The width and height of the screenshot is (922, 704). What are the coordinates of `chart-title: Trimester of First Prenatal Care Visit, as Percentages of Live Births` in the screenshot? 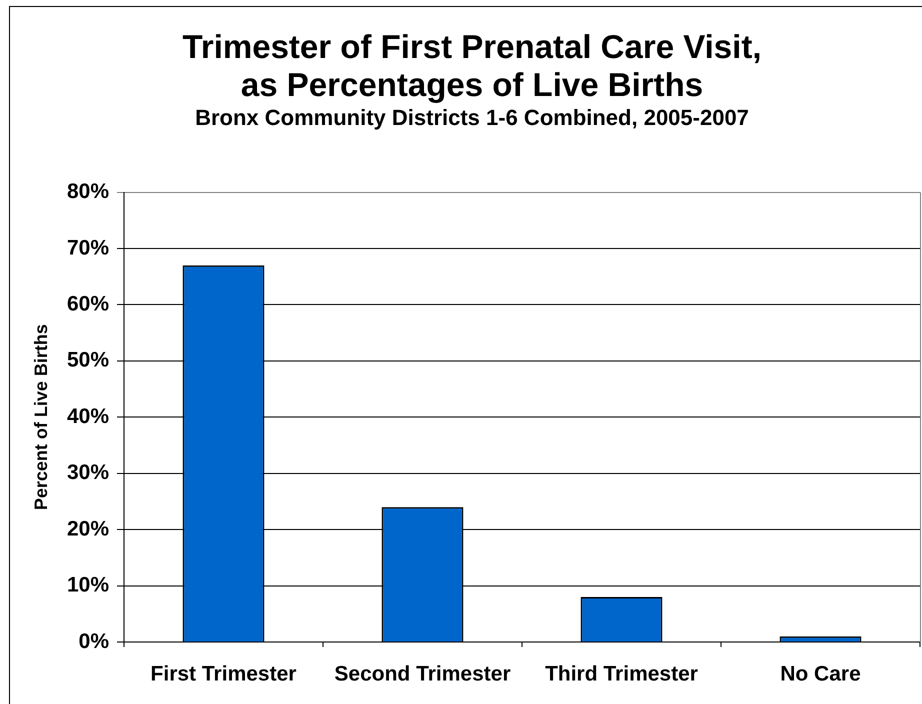 It's located at (472, 66).